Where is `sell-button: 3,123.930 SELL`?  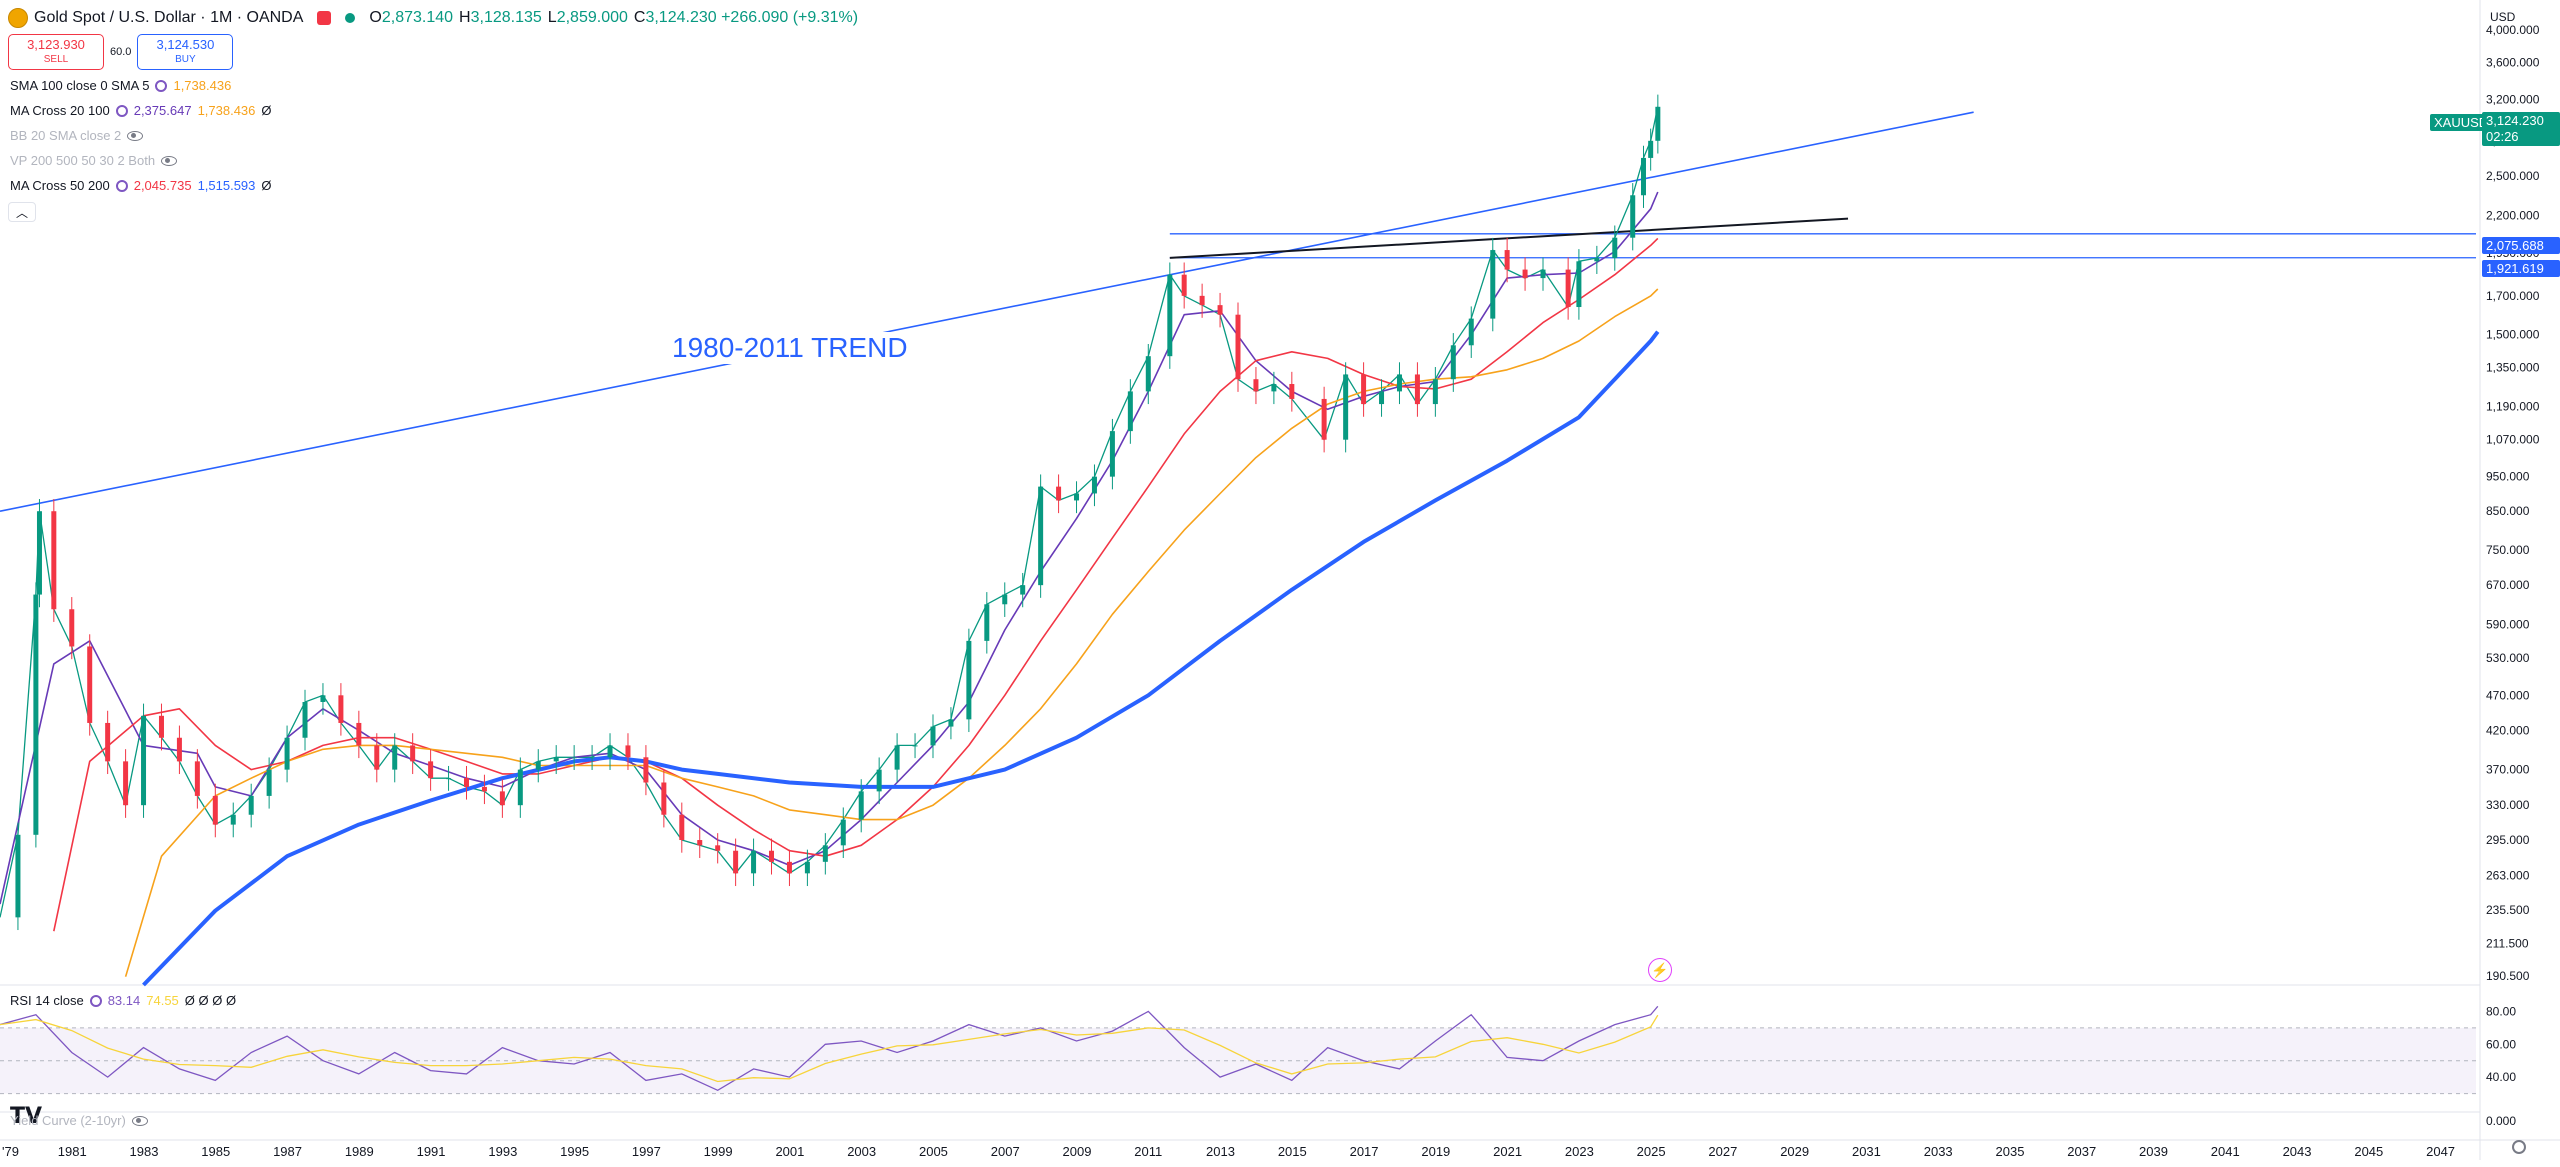 sell-button: 3,123.930 SELL is located at coordinates (56, 52).